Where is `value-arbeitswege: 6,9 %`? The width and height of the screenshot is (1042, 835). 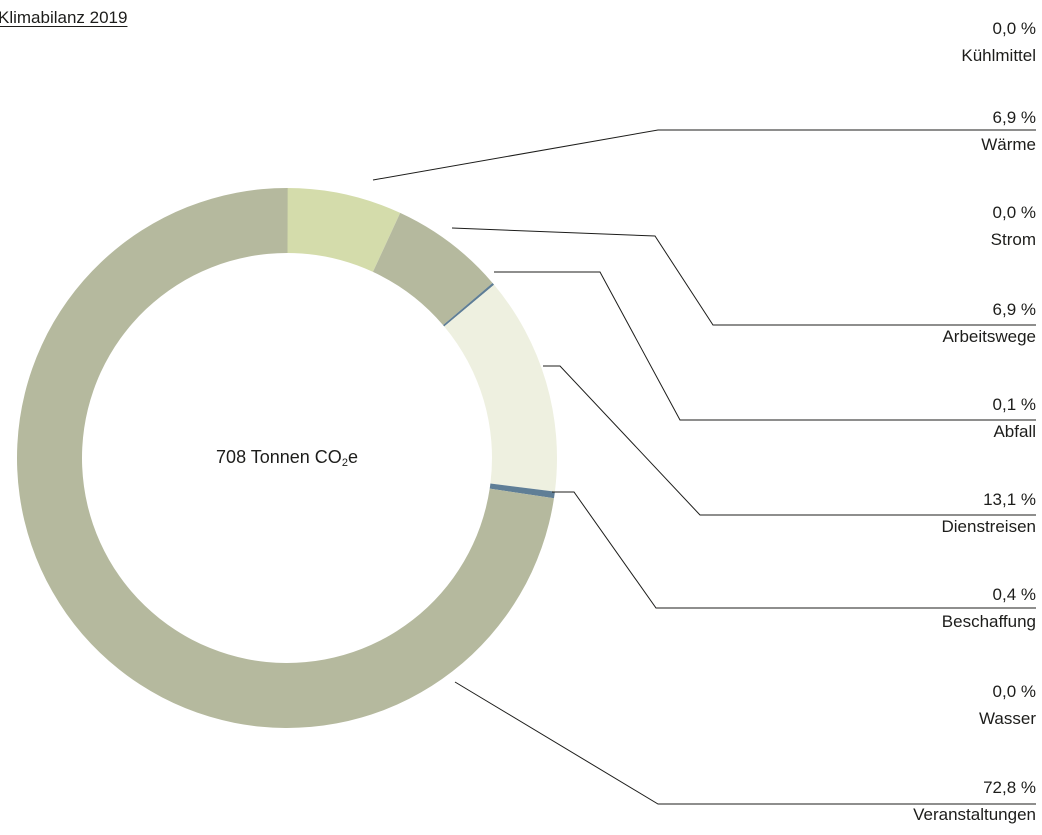
value-arbeitswege: 6,9 % is located at coordinates (1014, 309).